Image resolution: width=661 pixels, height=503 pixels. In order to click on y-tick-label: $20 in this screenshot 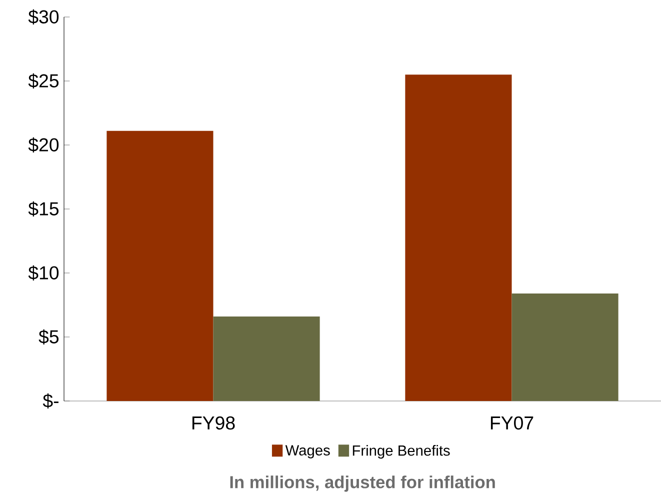, I will do `click(43, 145)`.